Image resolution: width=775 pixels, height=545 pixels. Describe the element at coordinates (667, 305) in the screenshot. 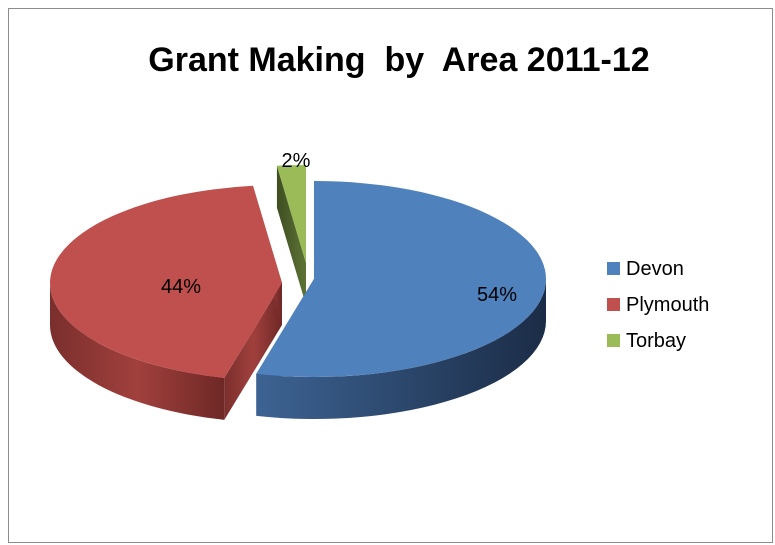

I see `legend-label-plymouth: Plymouth` at that location.